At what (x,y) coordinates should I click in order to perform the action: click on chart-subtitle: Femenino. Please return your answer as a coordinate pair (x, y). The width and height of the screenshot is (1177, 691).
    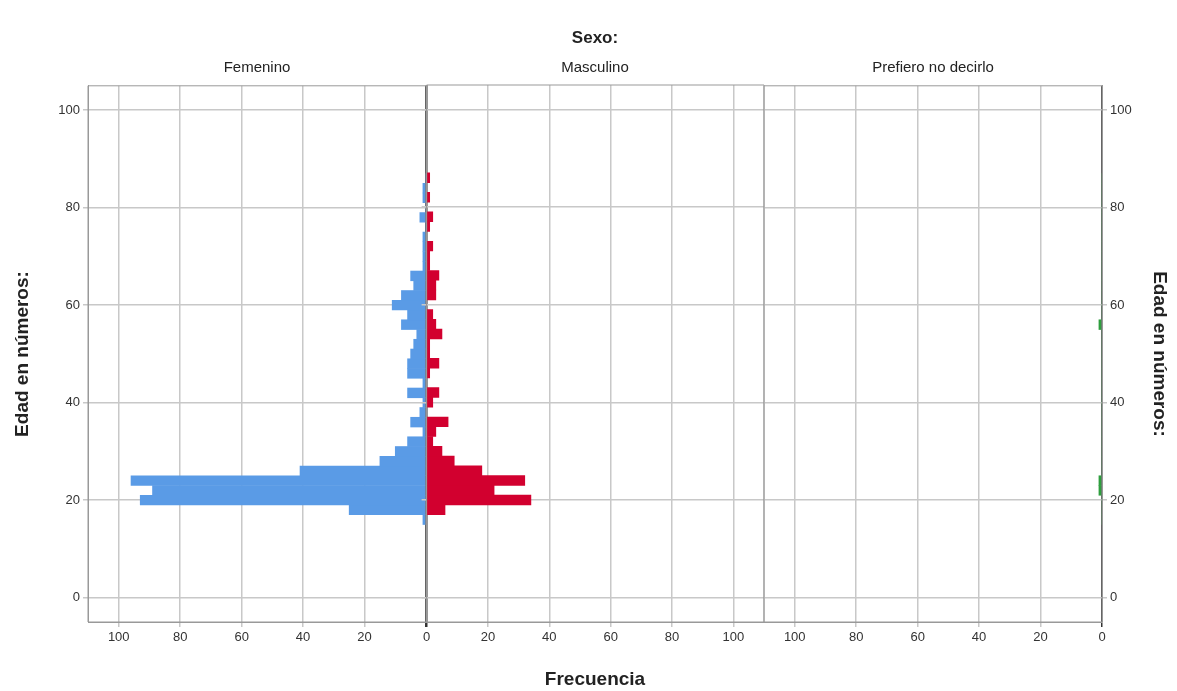
    Looking at the image, I should click on (257, 66).